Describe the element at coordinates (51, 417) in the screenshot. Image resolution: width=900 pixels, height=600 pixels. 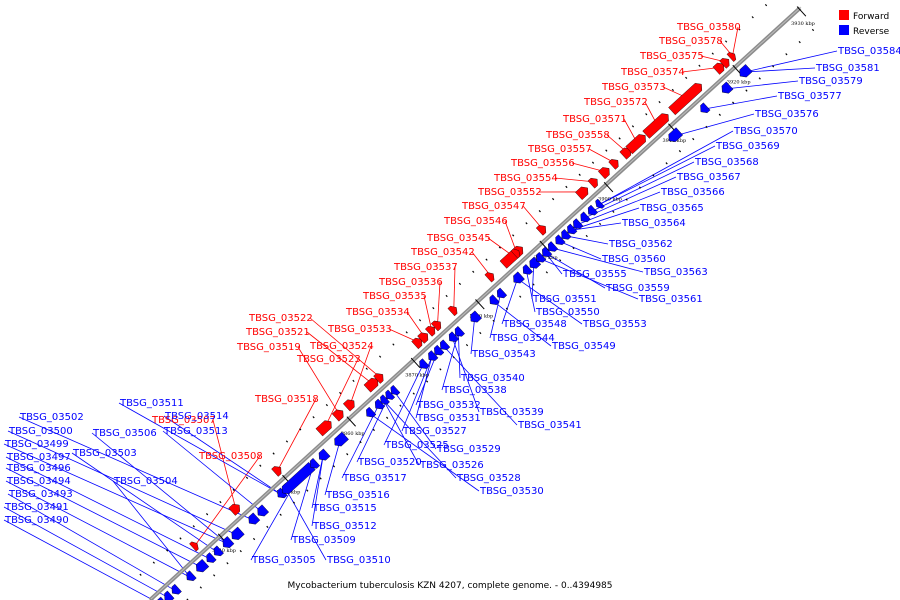
I see `reverse-gene-label: TBSG_03502` at that location.